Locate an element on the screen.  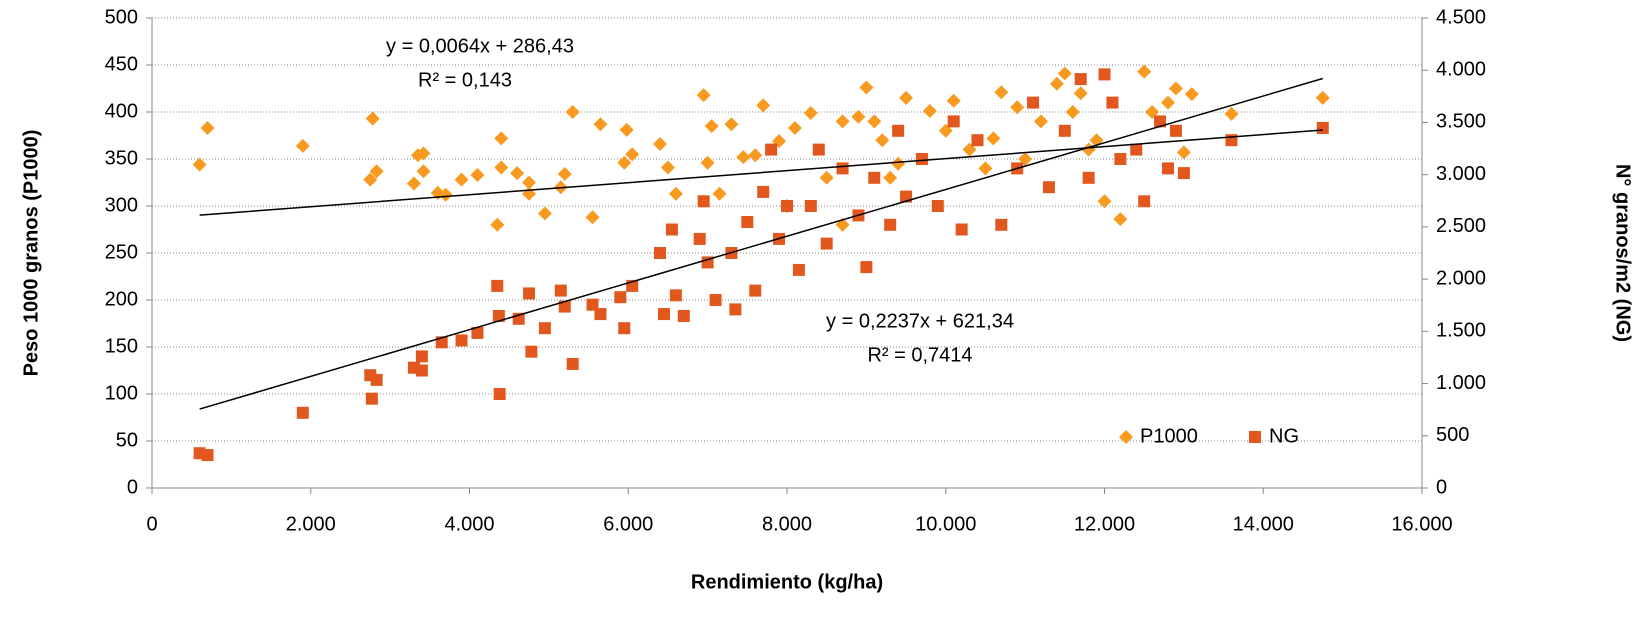
legend-marker is located at coordinates (1255, 437).